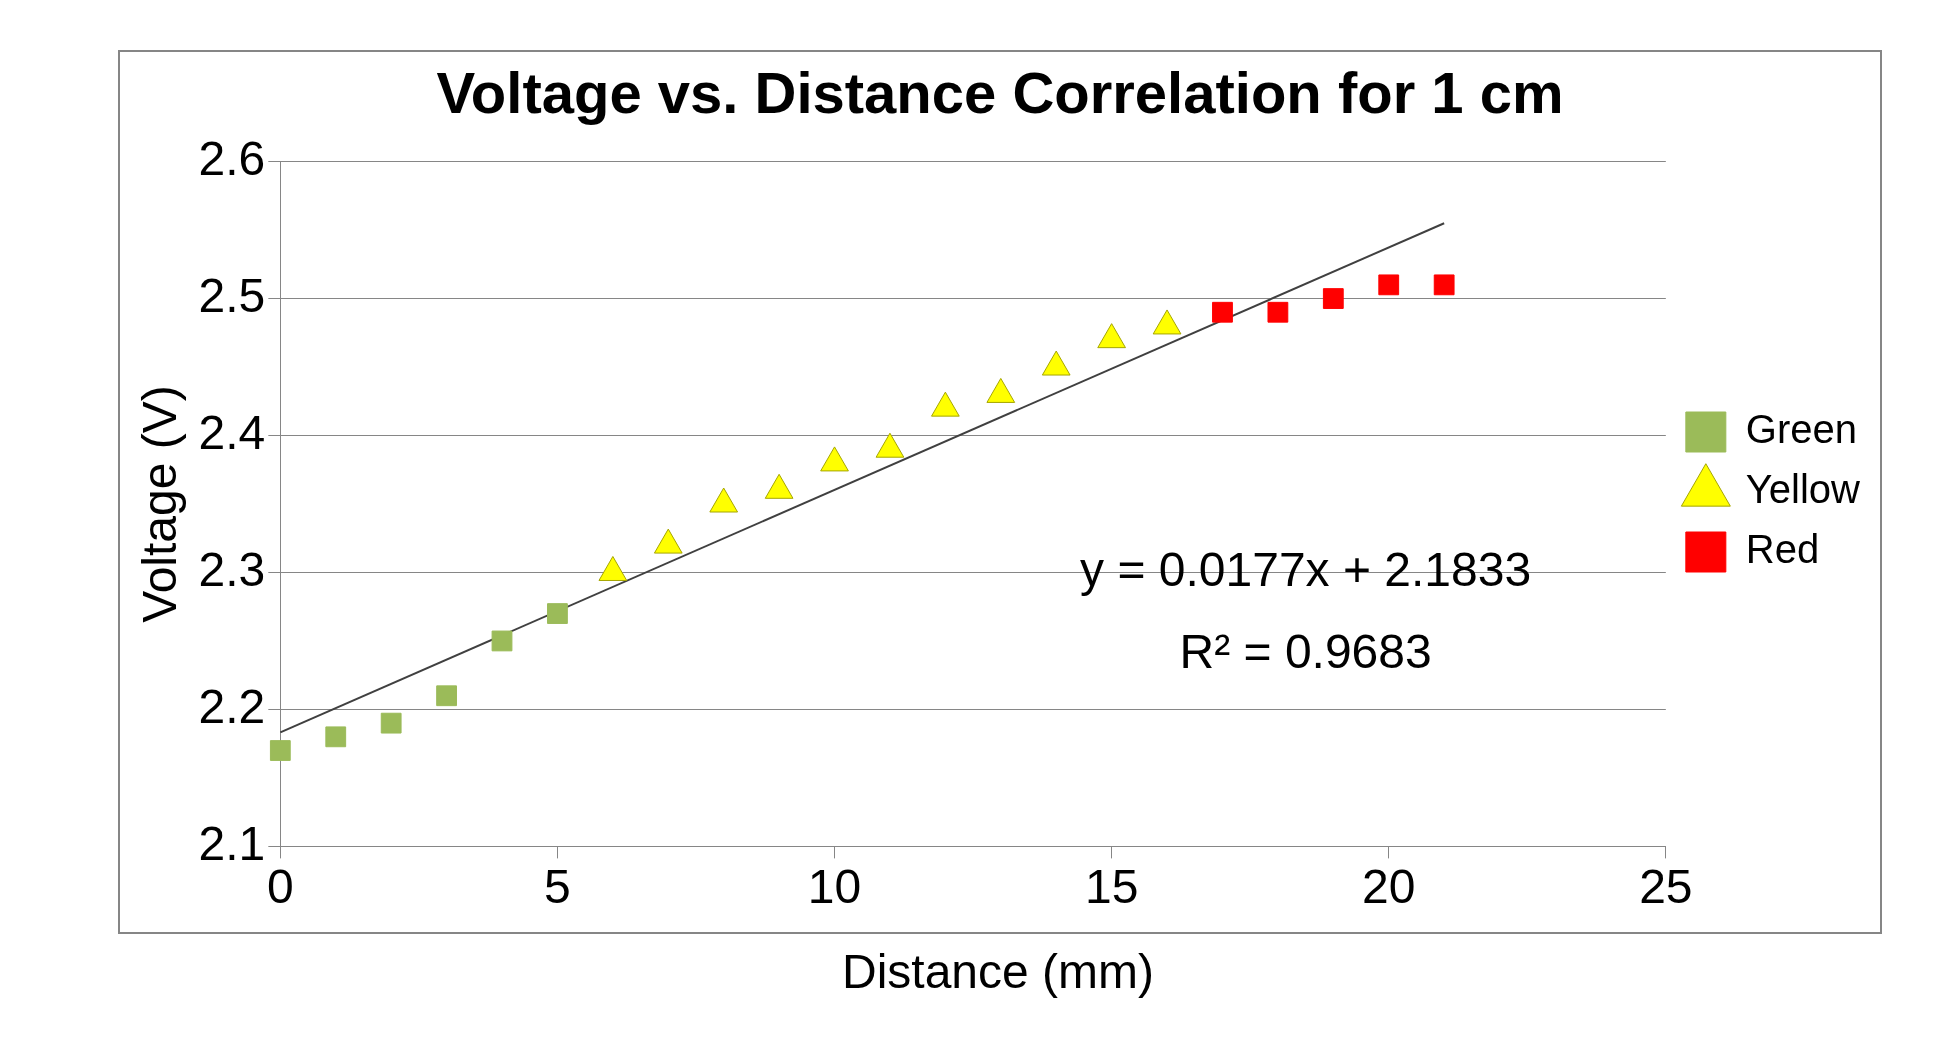 Image resolution: width=1937 pixels, height=1038 pixels. Describe the element at coordinates (232, 432) in the screenshot. I see `y-tick-label: 2.4` at that location.